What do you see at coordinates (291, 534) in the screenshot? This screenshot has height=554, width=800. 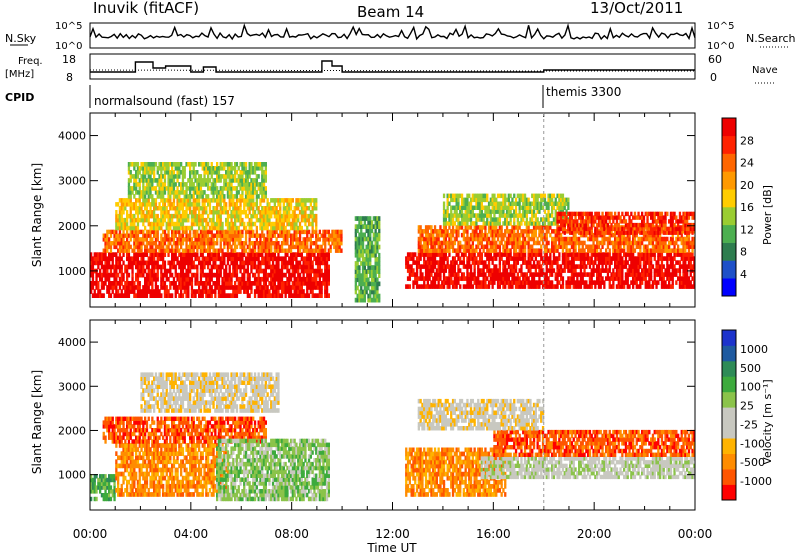 I see `x-tick-label: 08:00` at bounding box center [291, 534].